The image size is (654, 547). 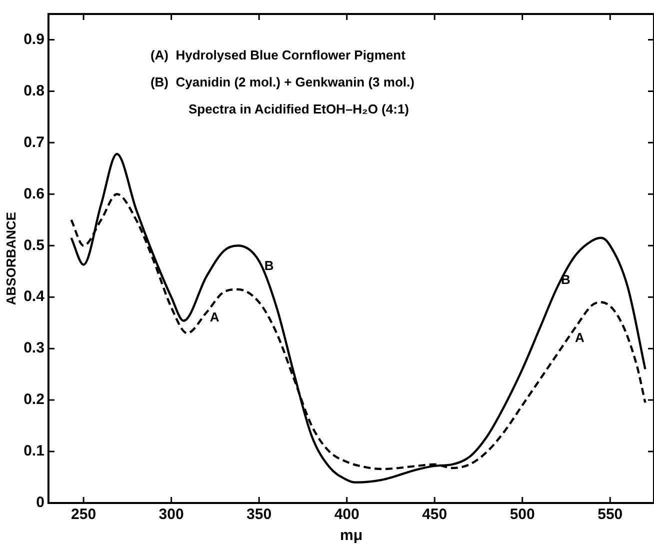 I want to click on annotation: Spectra in Acidified EtOH–H₂O (4:1), so click(x=299, y=109).